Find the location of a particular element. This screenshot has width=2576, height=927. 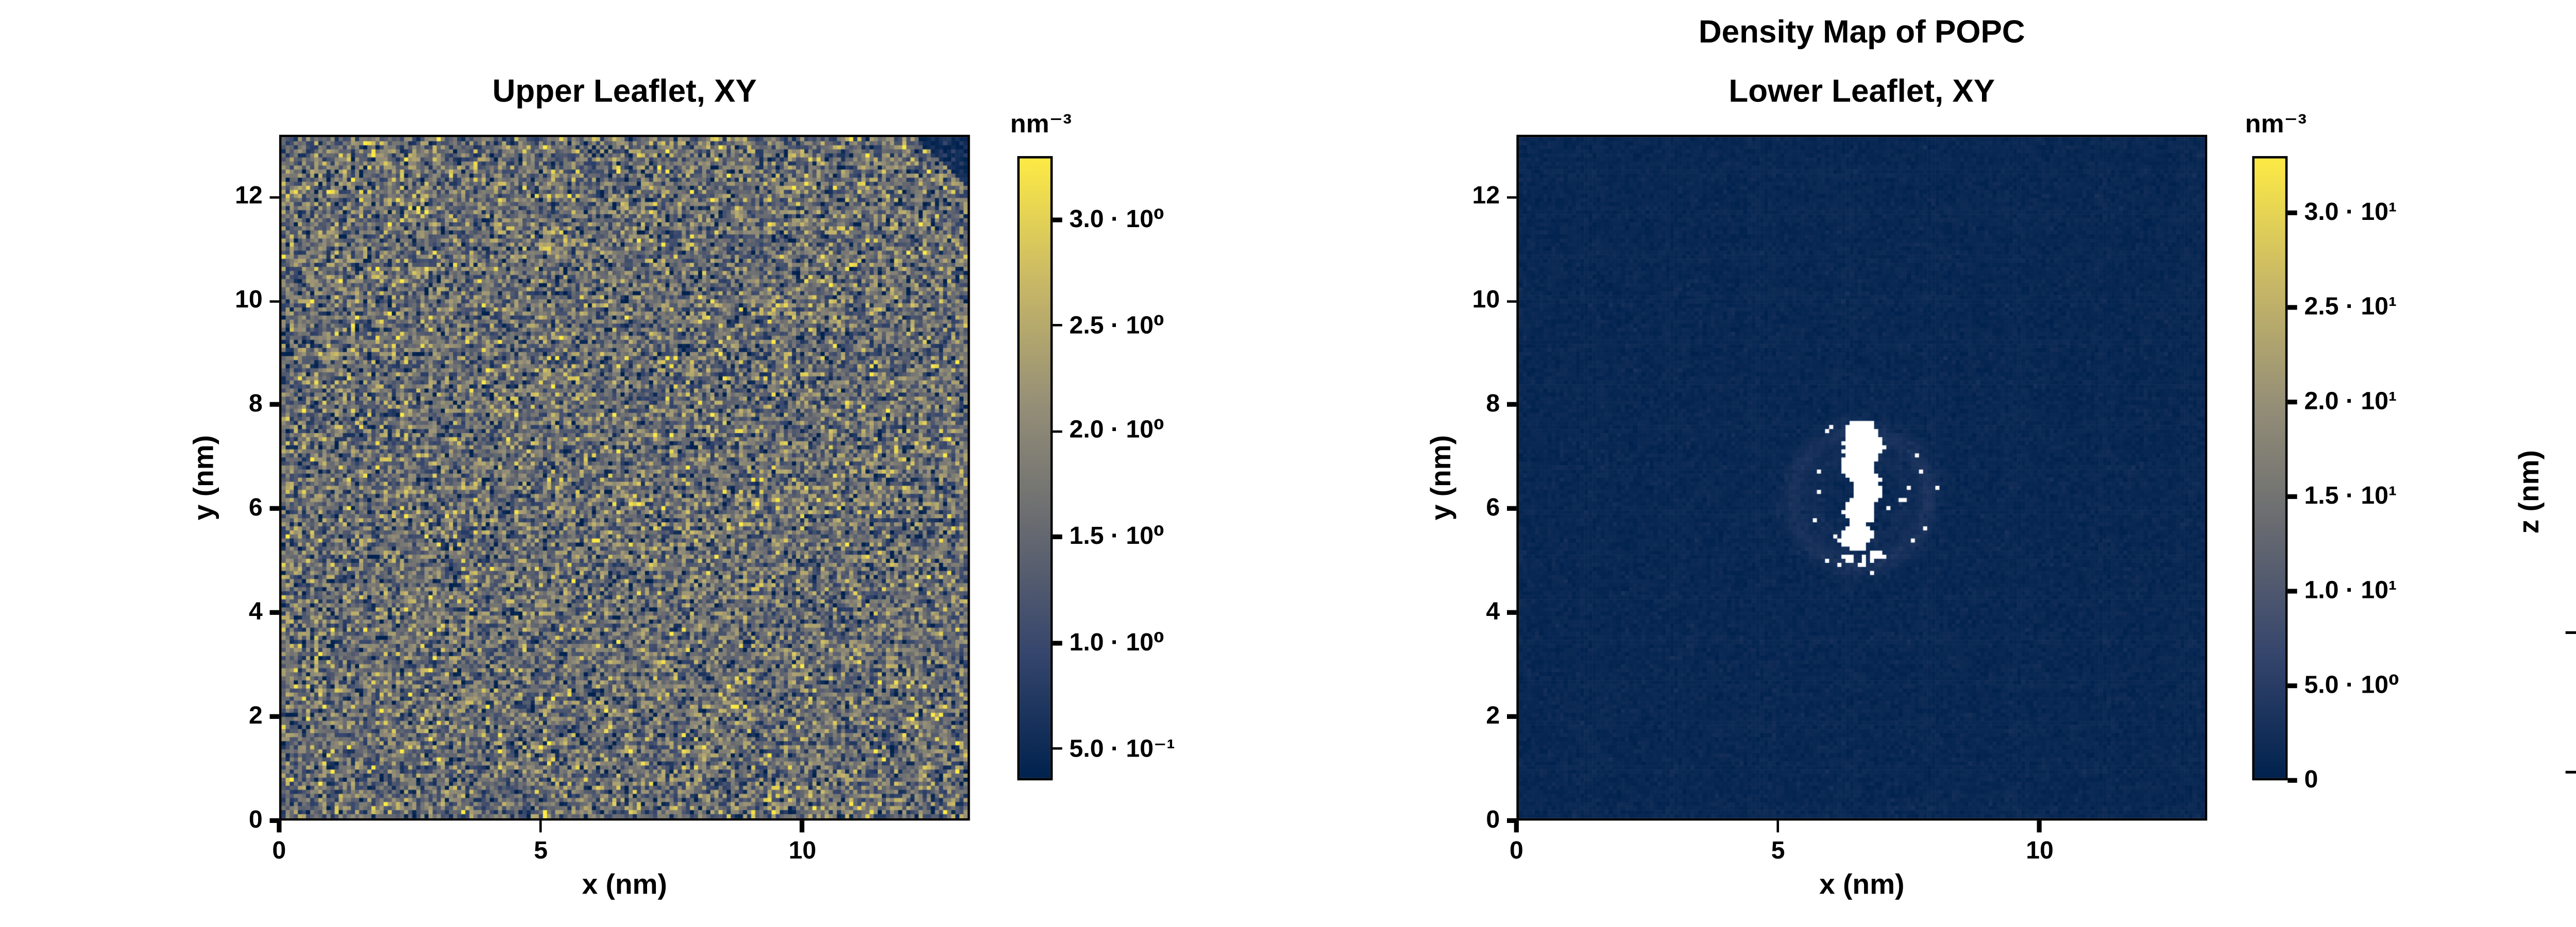

colorbar-tick-label: 1.0 · 10¹ is located at coordinates (2350, 592).